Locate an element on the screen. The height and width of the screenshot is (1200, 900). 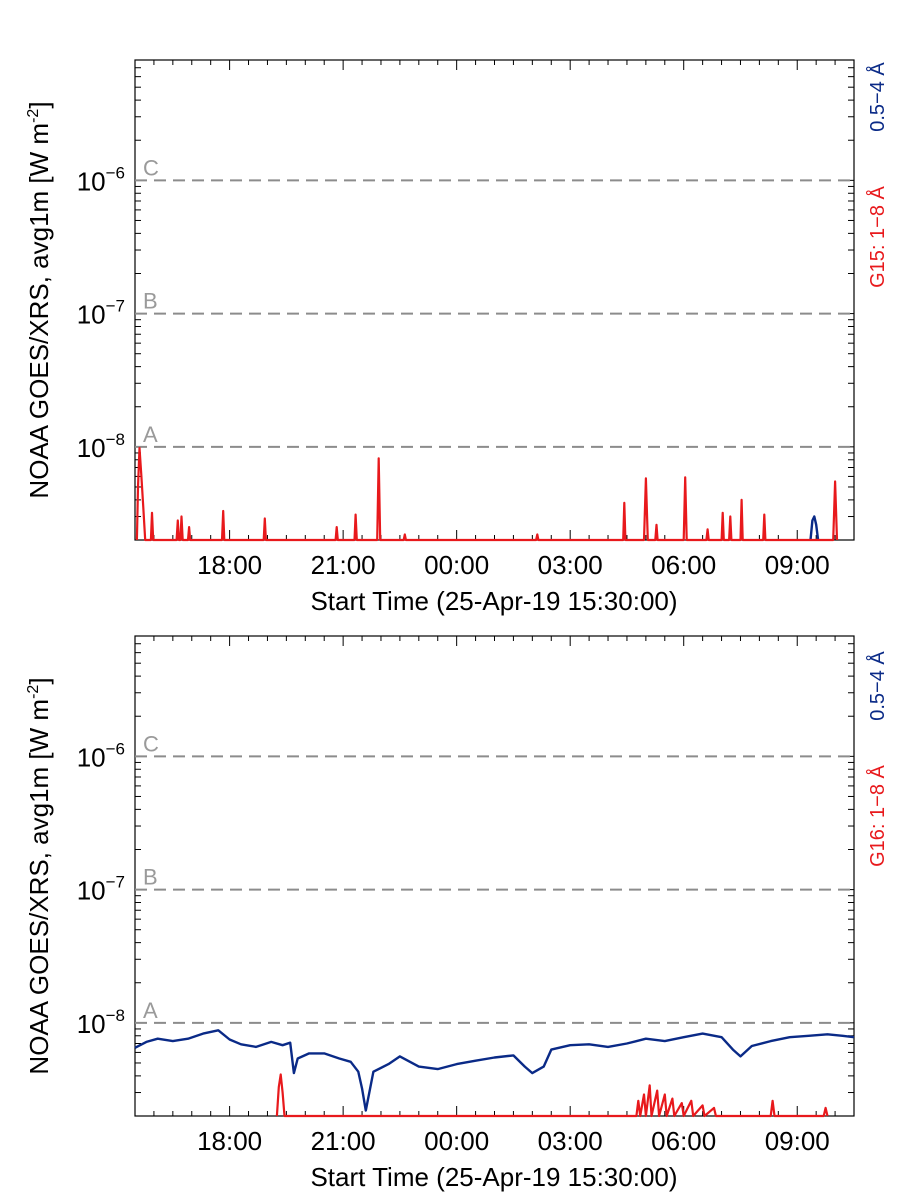
top-ref-label-B: B is located at coordinates (150, 301).